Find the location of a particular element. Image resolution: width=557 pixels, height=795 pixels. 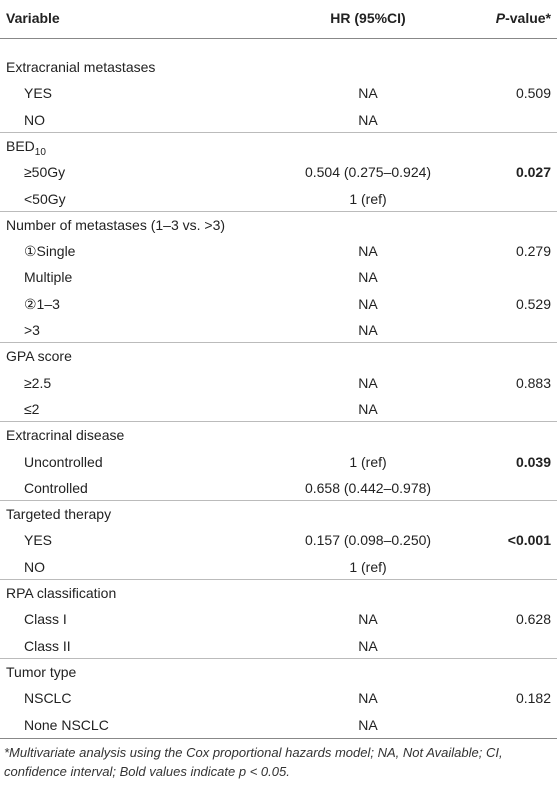

row-label: <50Gy is located at coordinates (45, 198).